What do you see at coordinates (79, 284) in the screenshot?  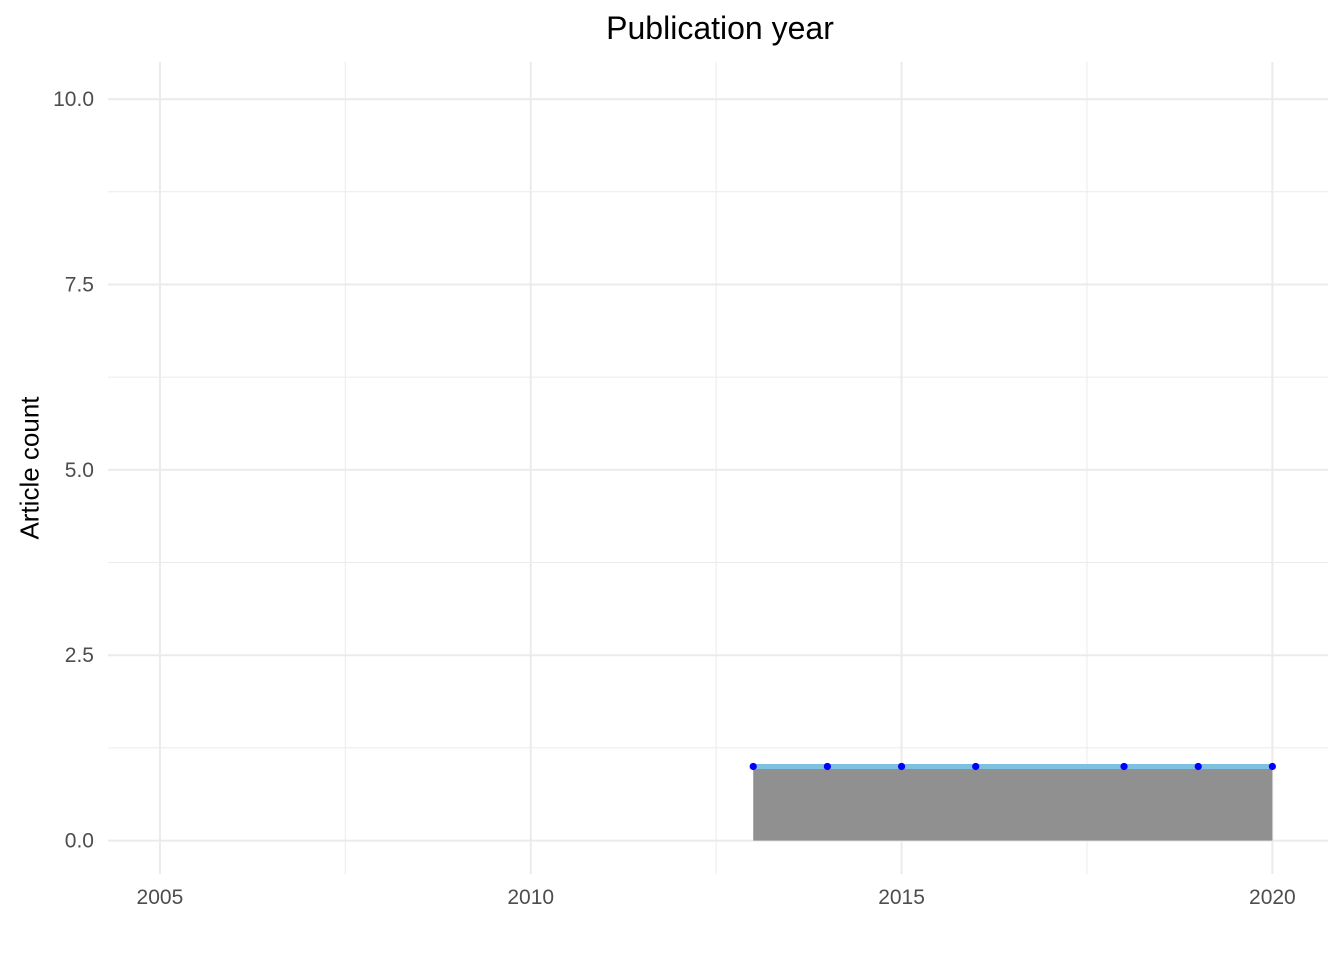 I see `y-tick-label: 7.5` at bounding box center [79, 284].